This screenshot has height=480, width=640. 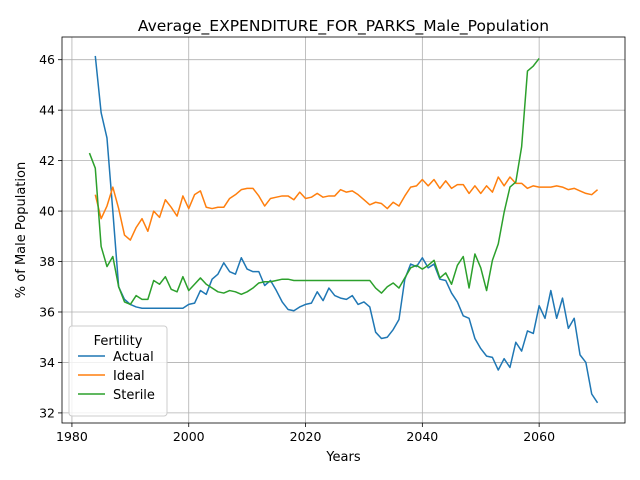 I want to click on y-tick-label: 40, so click(x=47, y=211).